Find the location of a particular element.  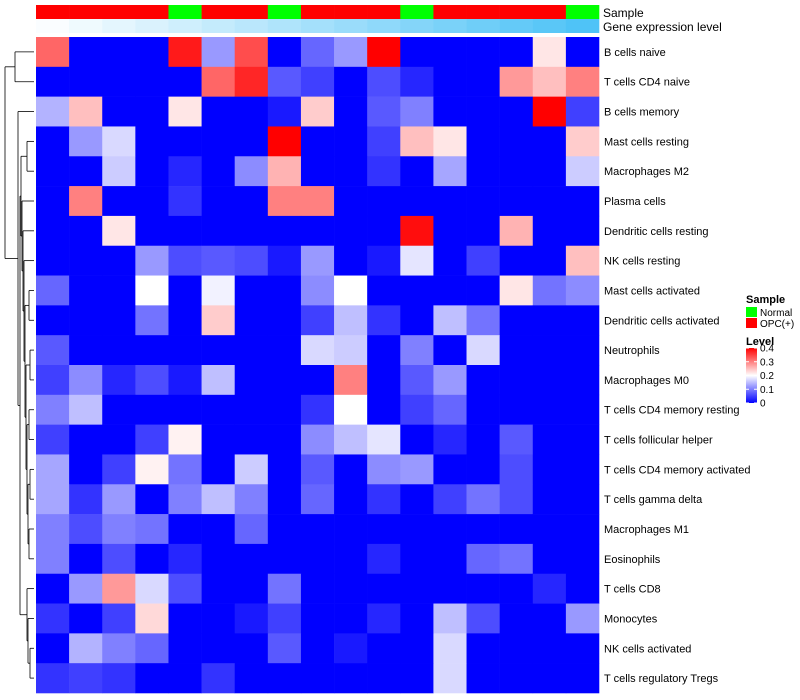

annotation-labels: Sample Gene expression level is located at coordinates (662, 20).